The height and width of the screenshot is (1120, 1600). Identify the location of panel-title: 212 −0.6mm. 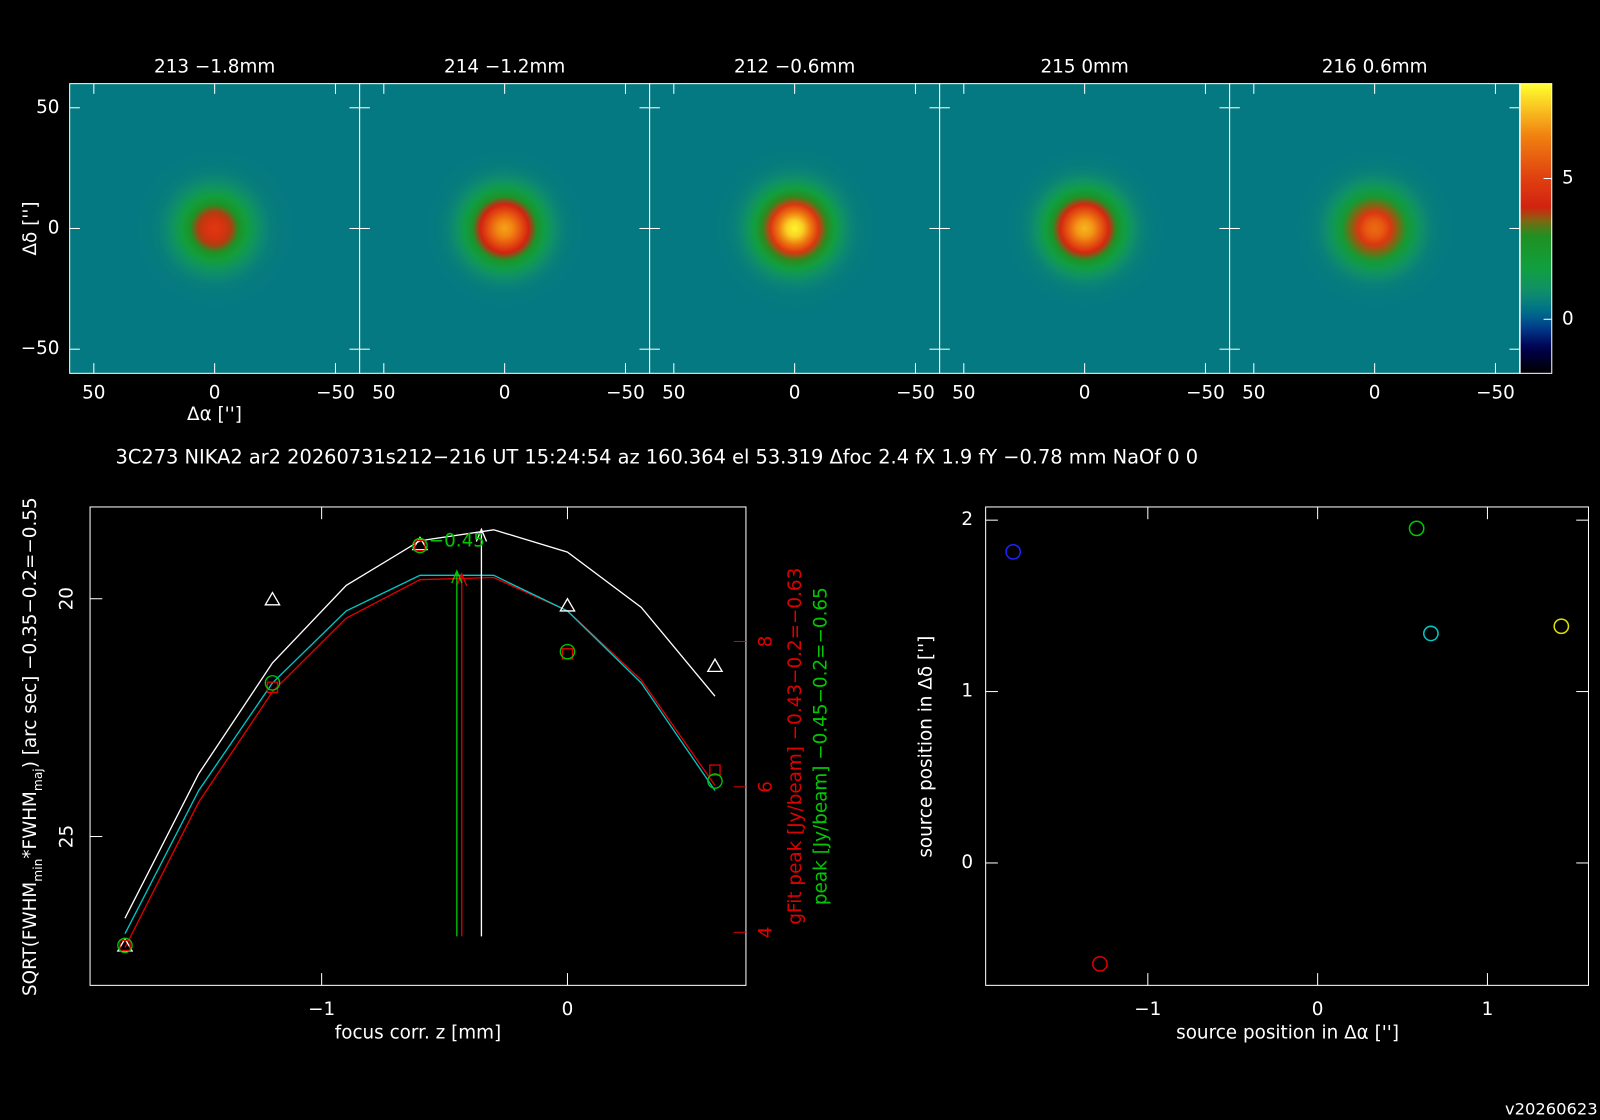
(794, 66).